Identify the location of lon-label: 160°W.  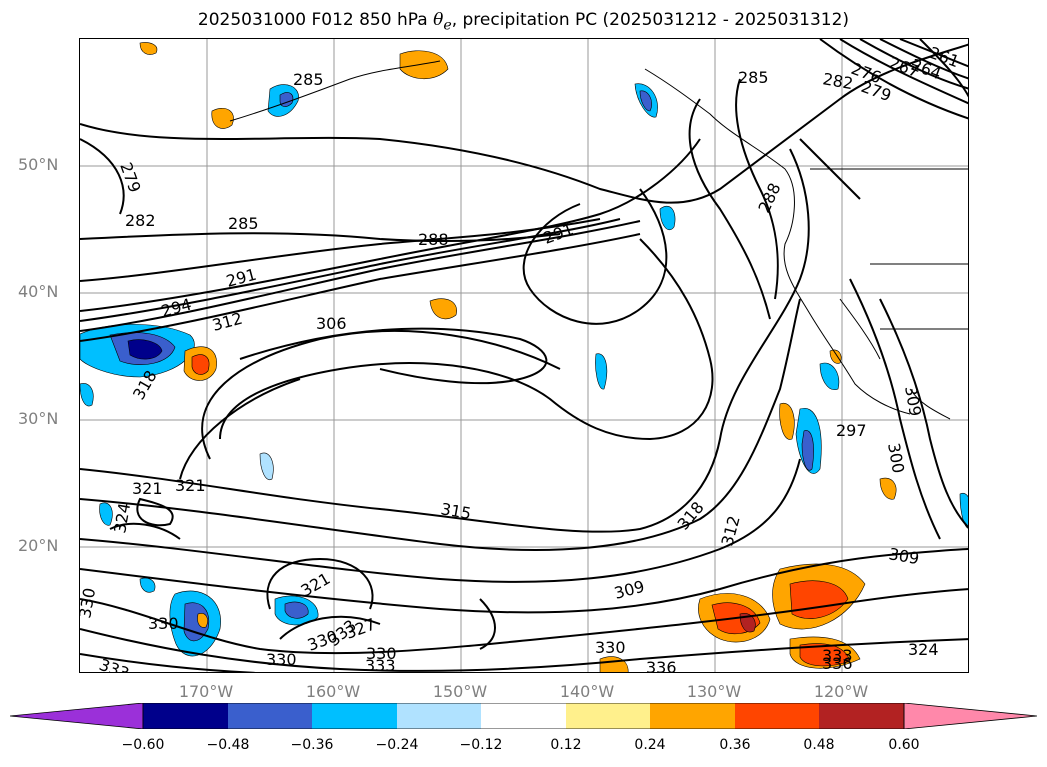
(333, 691).